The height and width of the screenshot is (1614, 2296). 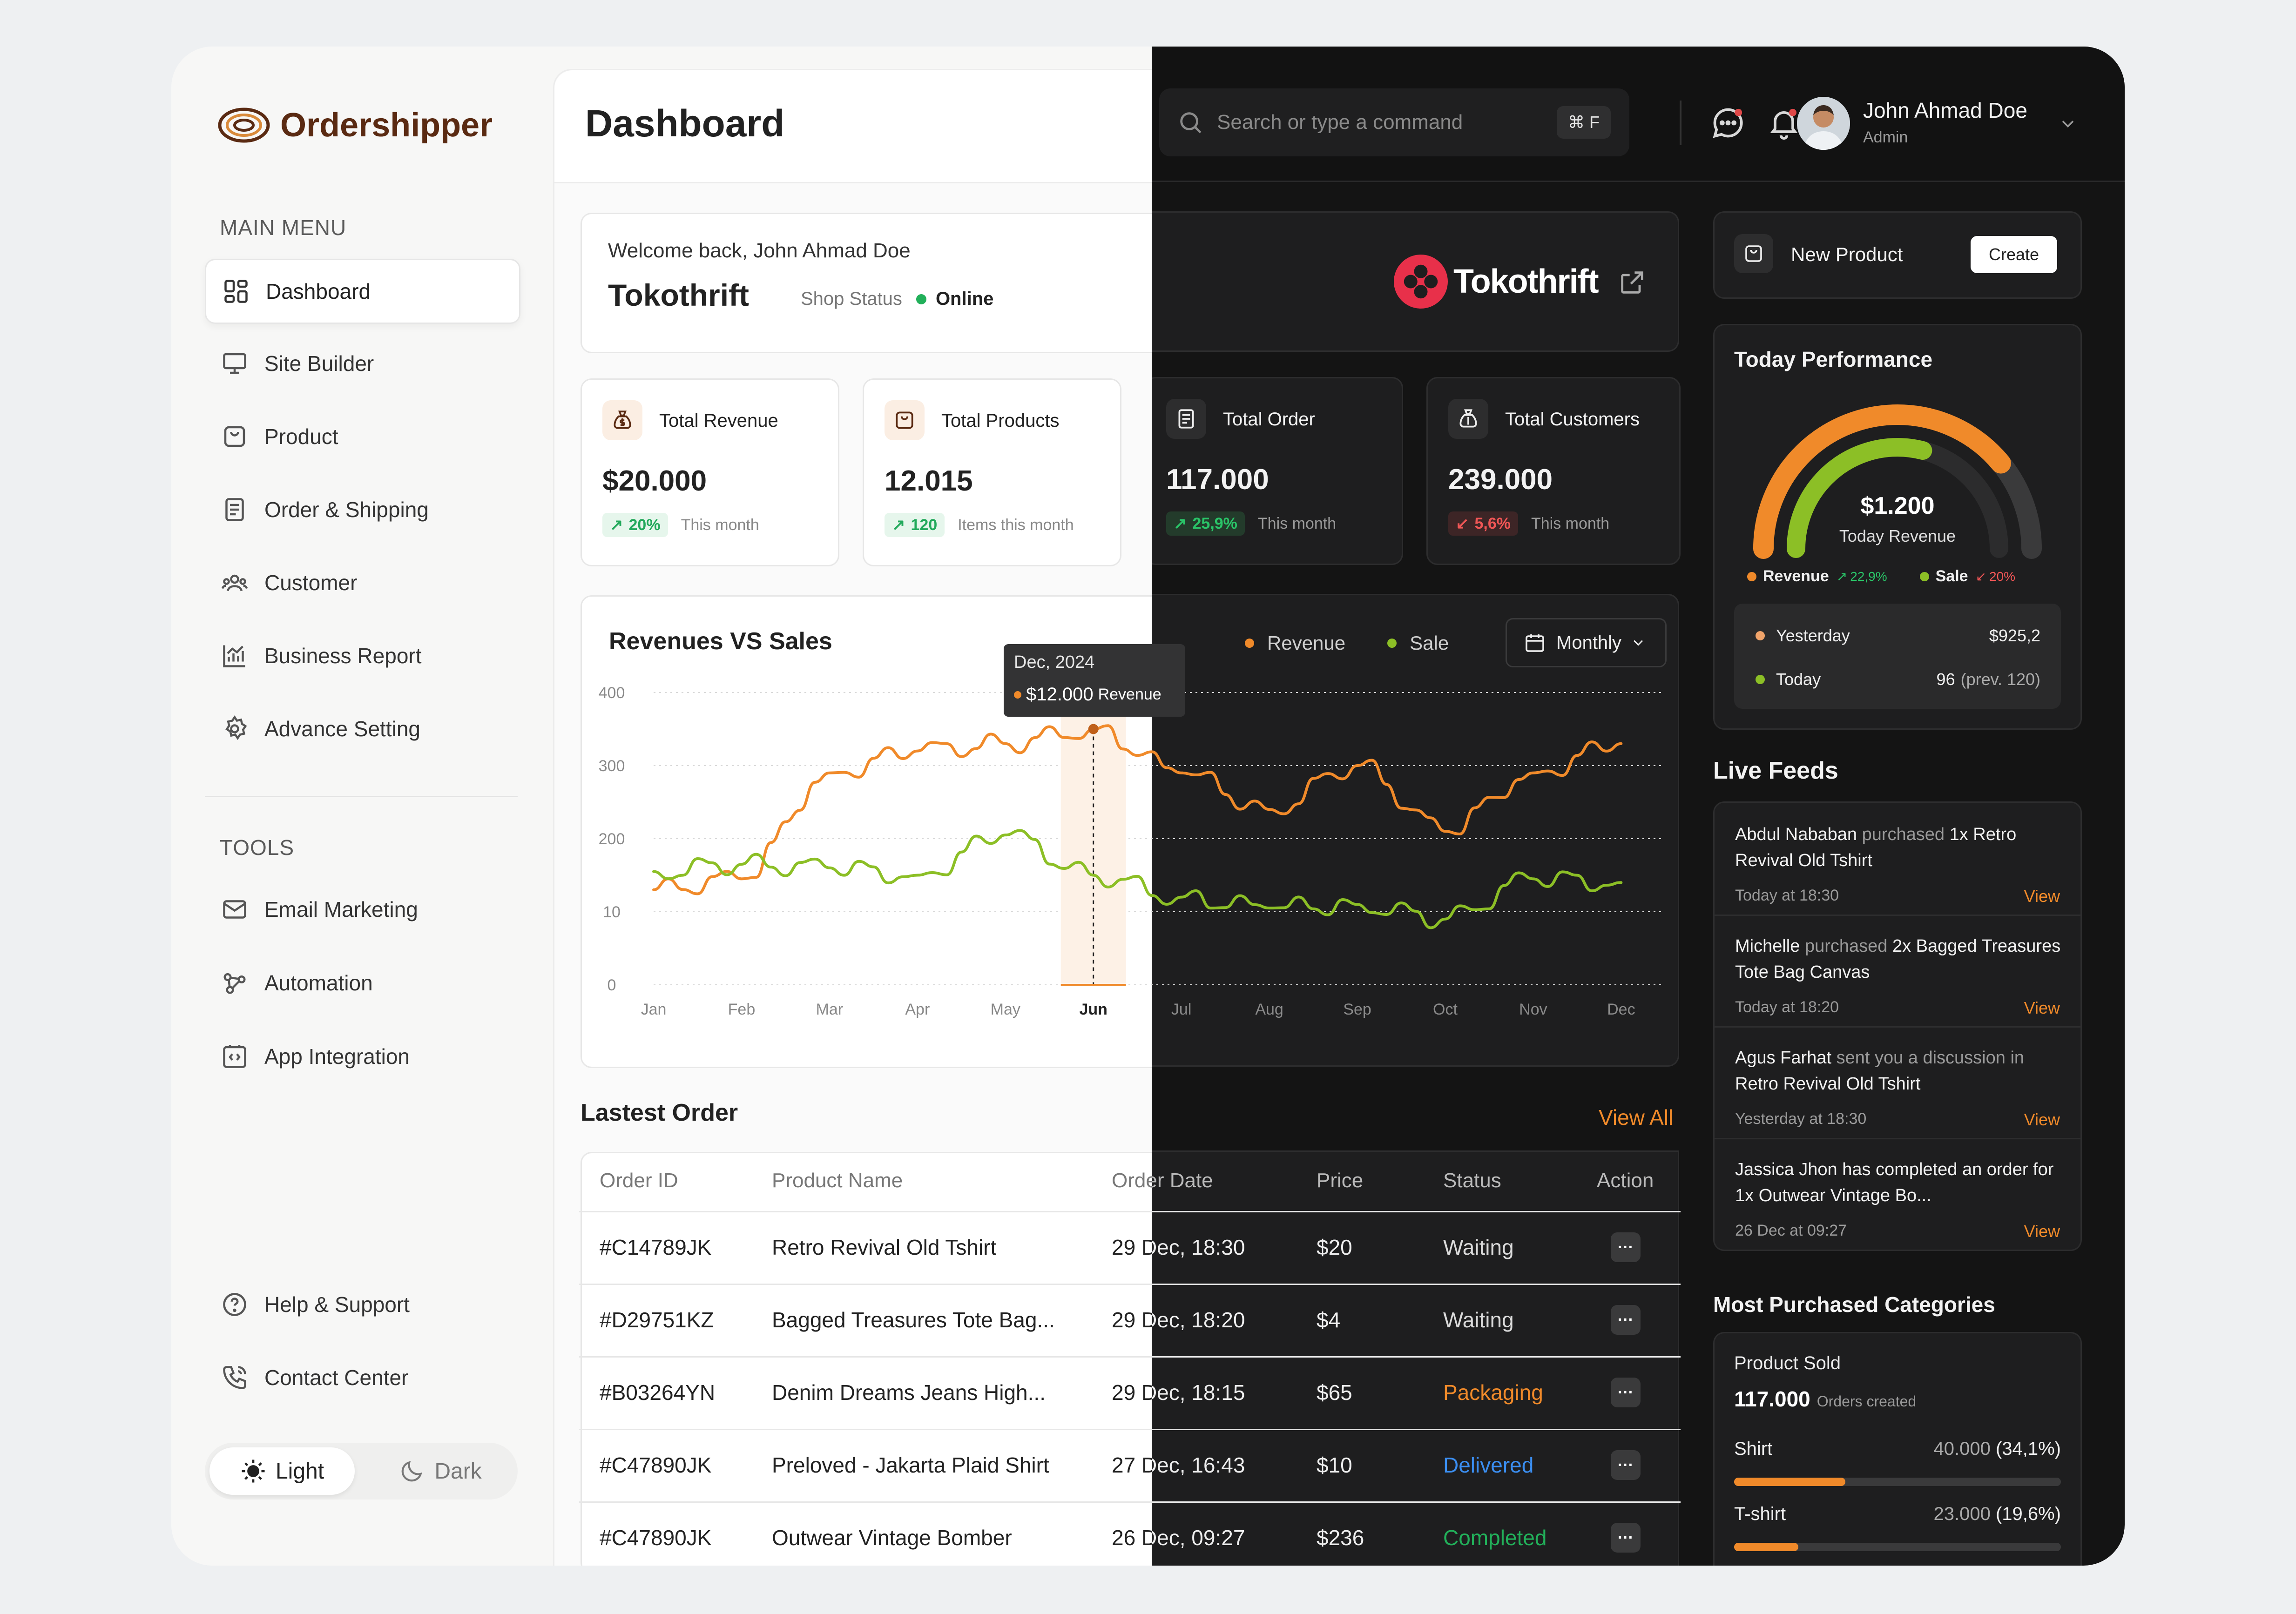 I want to click on dashboard-icon, so click(x=236, y=291).